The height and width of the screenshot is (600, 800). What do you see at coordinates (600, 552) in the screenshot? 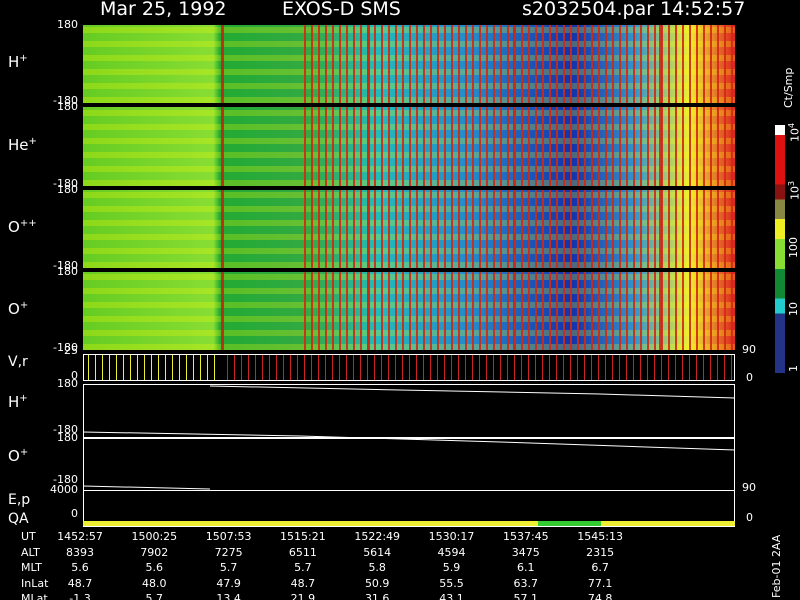
I see `row-value: 2315` at bounding box center [600, 552].